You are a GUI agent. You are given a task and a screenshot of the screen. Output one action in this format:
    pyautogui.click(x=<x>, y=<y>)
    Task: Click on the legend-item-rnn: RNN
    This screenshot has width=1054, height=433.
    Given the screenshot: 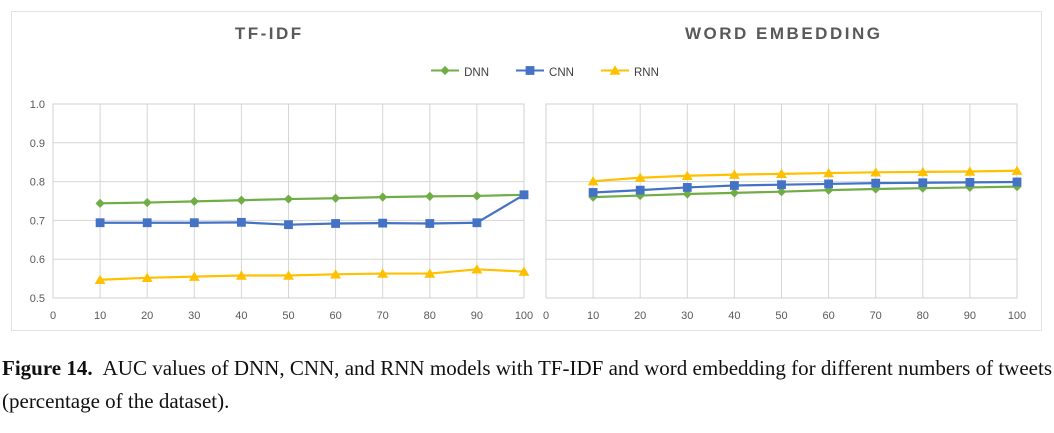 What is the action you would take?
    pyautogui.click(x=629, y=73)
    